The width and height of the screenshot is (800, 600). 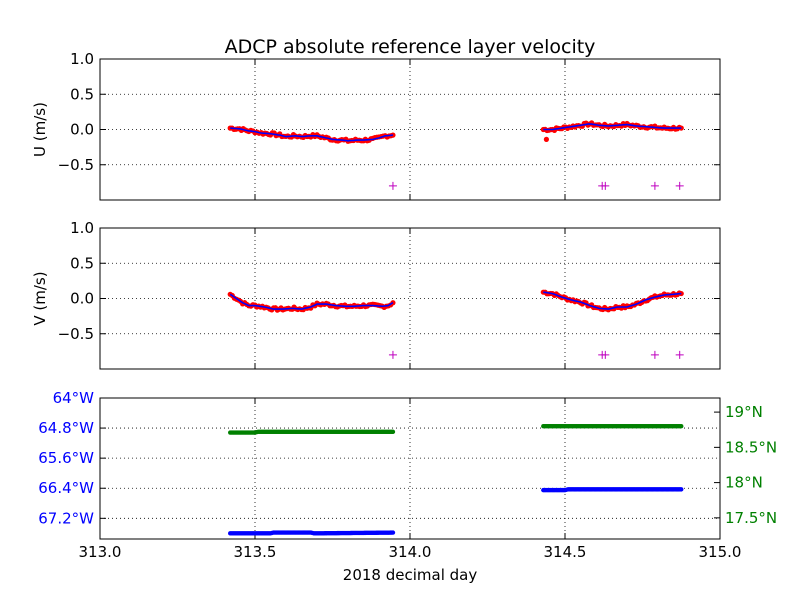 I want to click on right-y-tick-label: 19°N, so click(x=744, y=412).